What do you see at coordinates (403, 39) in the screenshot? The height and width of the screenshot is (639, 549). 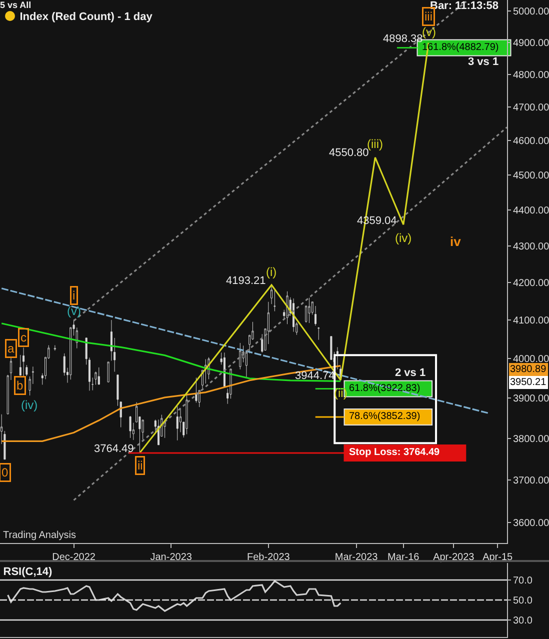 I see `annotation: 4898.38` at bounding box center [403, 39].